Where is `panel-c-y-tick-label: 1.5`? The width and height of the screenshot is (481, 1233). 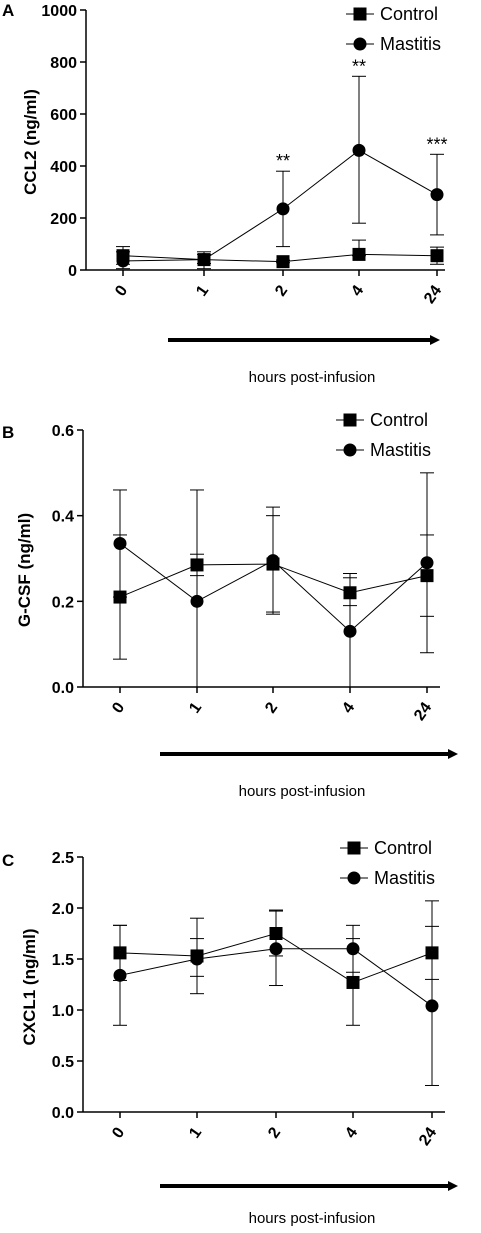
panel-c-y-tick-label: 1.5 is located at coordinates (63, 960).